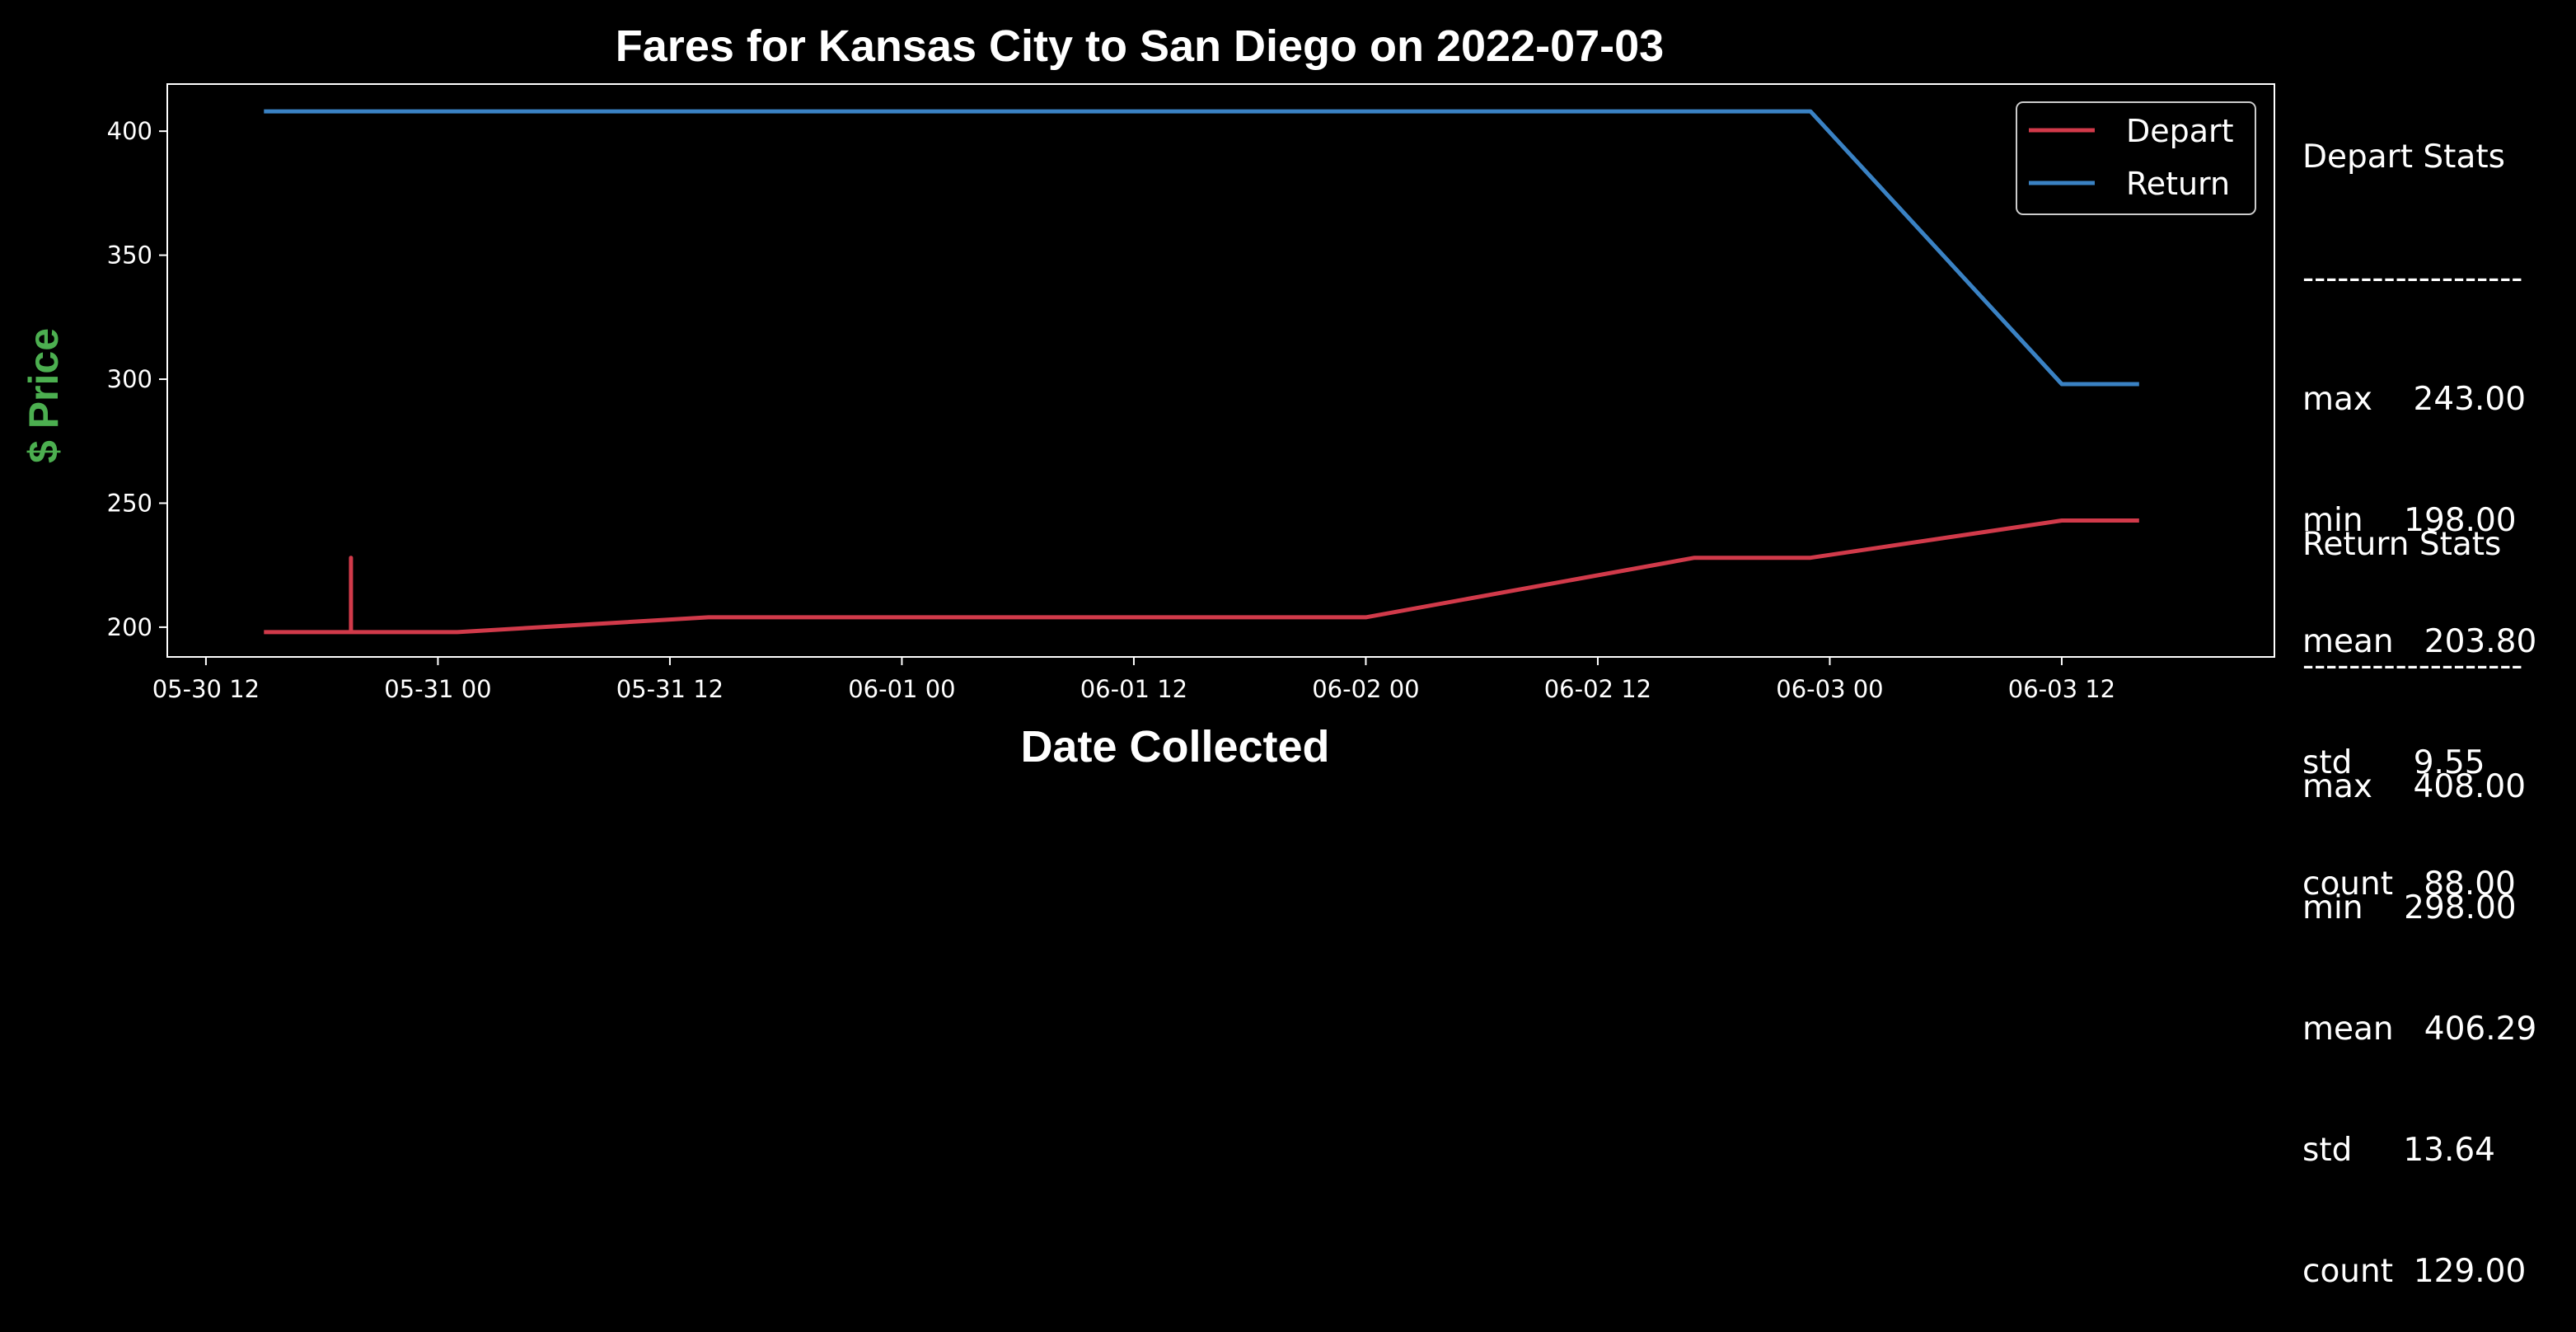 This screenshot has width=2576, height=1332. What do you see at coordinates (2403, 157) in the screenshot?
I see `depart-stats-heading: Depart Stats` at bounding box center [2403, 157].